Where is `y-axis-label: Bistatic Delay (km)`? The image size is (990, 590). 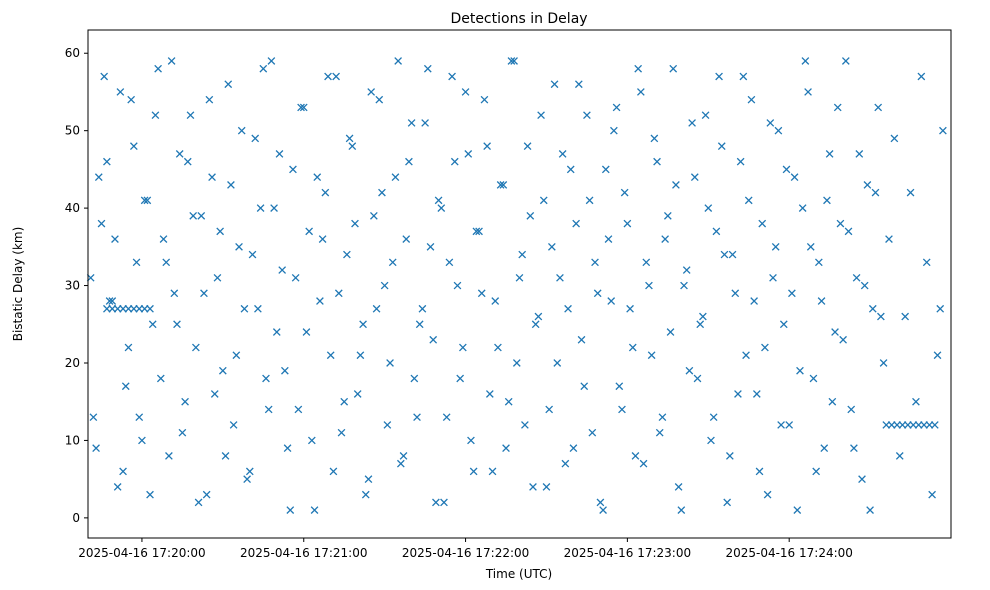
y-axis-label: Bistatic Delay (km) is located at coordinates (18, 284).